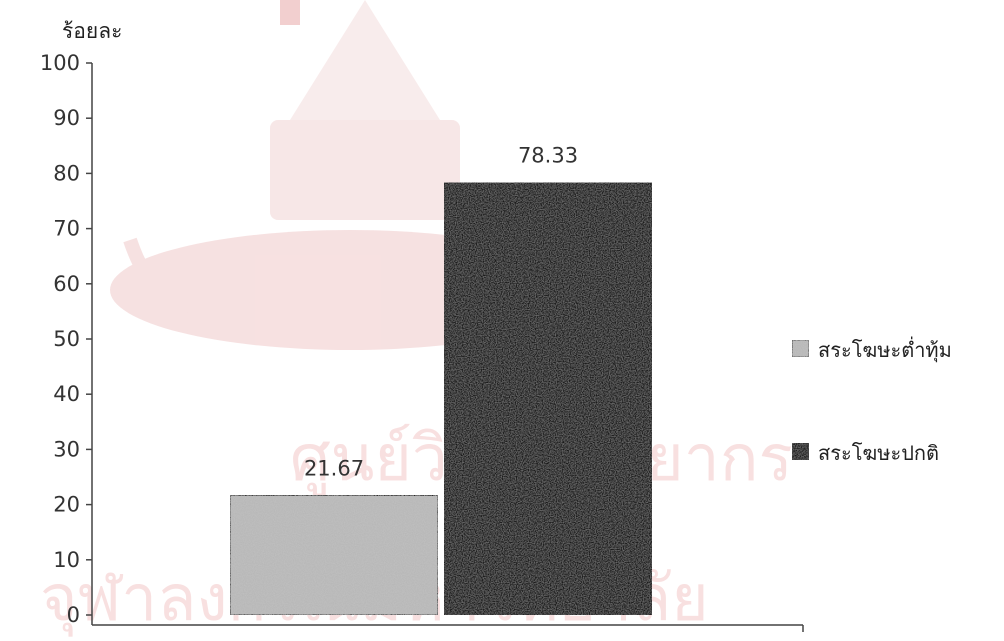  I want to click on y-ticks: 0 10 20 30 40 50 60 70 80 90 100, so click(66, 339).